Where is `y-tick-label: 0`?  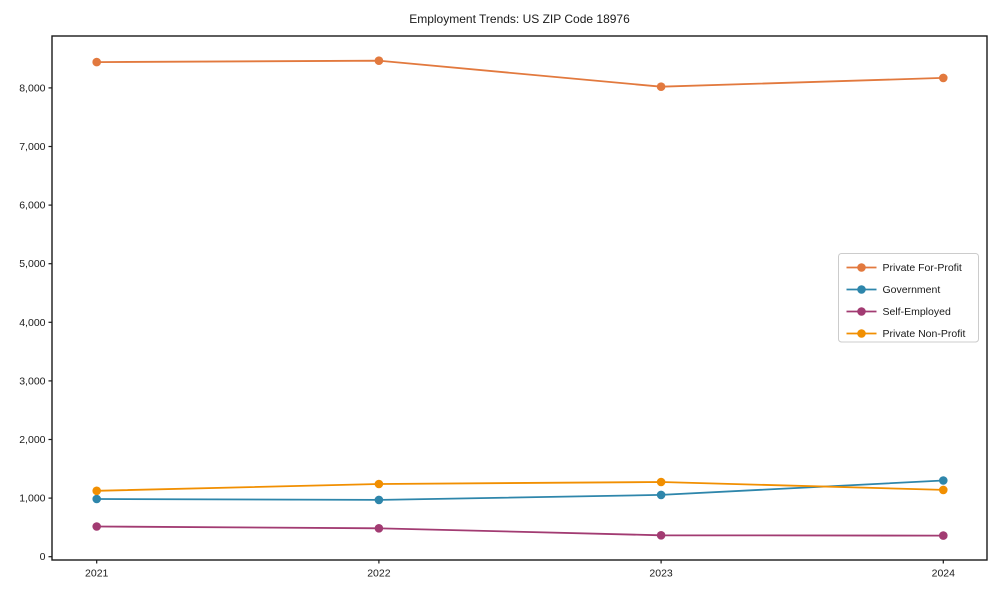
y-tick-label: 0 is located at coordinates (43, 557).